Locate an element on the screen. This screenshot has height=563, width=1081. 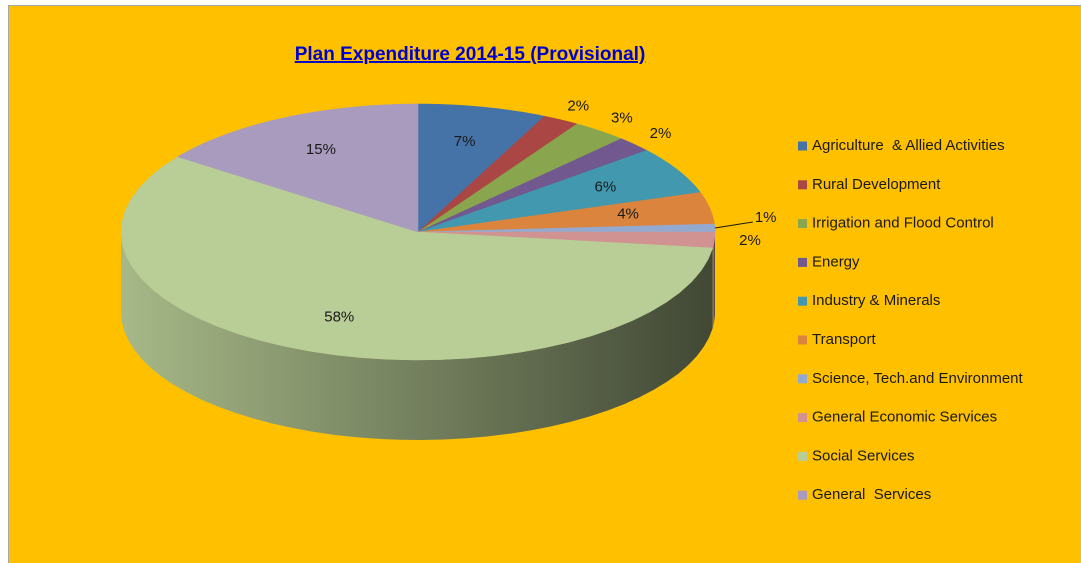
data-label: 58% is located at coordinates (339, 317).